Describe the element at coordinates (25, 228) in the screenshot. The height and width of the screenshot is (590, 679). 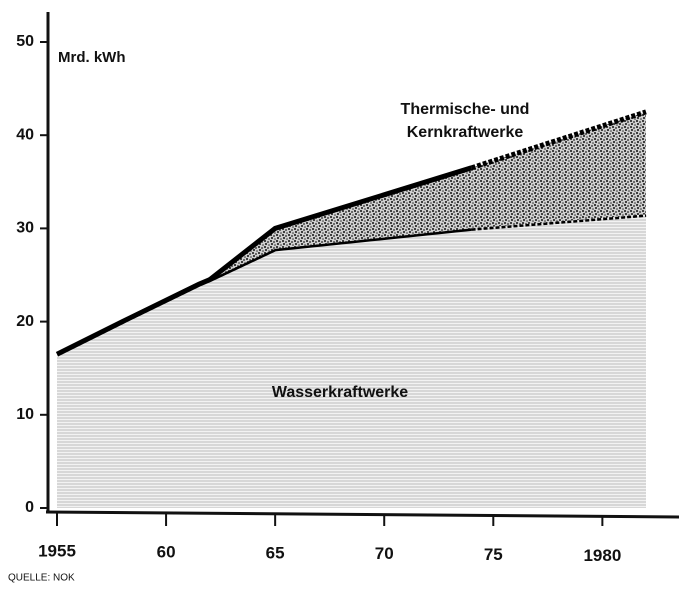
I see `y-tick-label: 30` at that location.